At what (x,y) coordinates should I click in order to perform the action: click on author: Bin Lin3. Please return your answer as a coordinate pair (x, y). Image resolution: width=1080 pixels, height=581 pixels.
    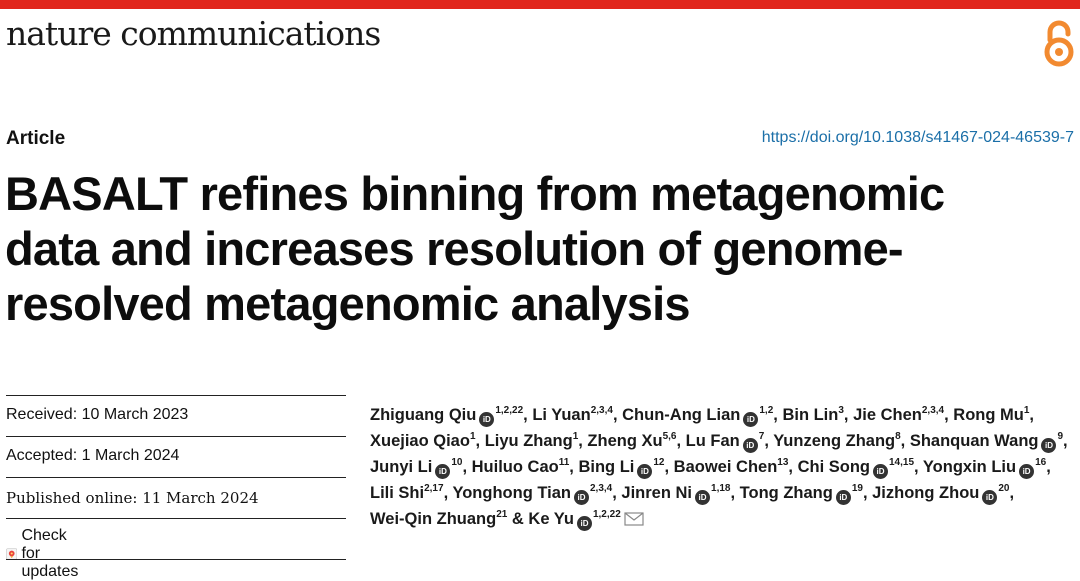
    Looking at the image, I should click on (812, 415).